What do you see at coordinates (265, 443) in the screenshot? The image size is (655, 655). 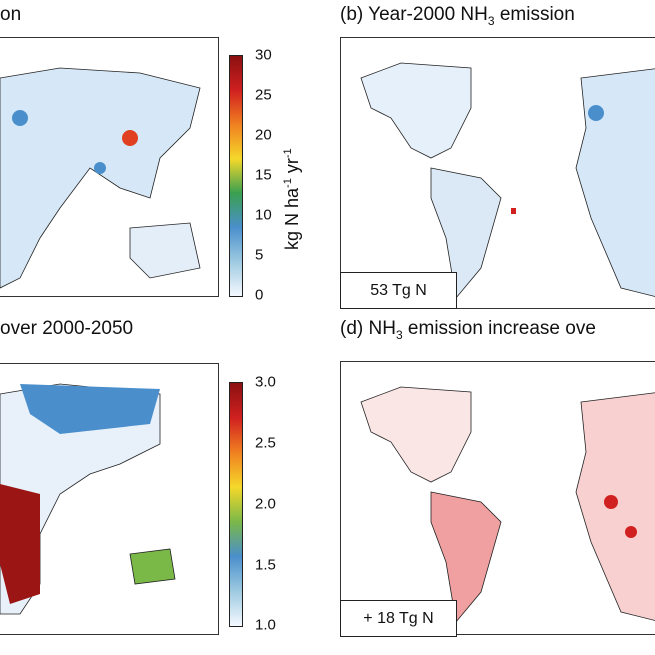 I see `tick-label: 2.5` at bounding box center [265, 443].